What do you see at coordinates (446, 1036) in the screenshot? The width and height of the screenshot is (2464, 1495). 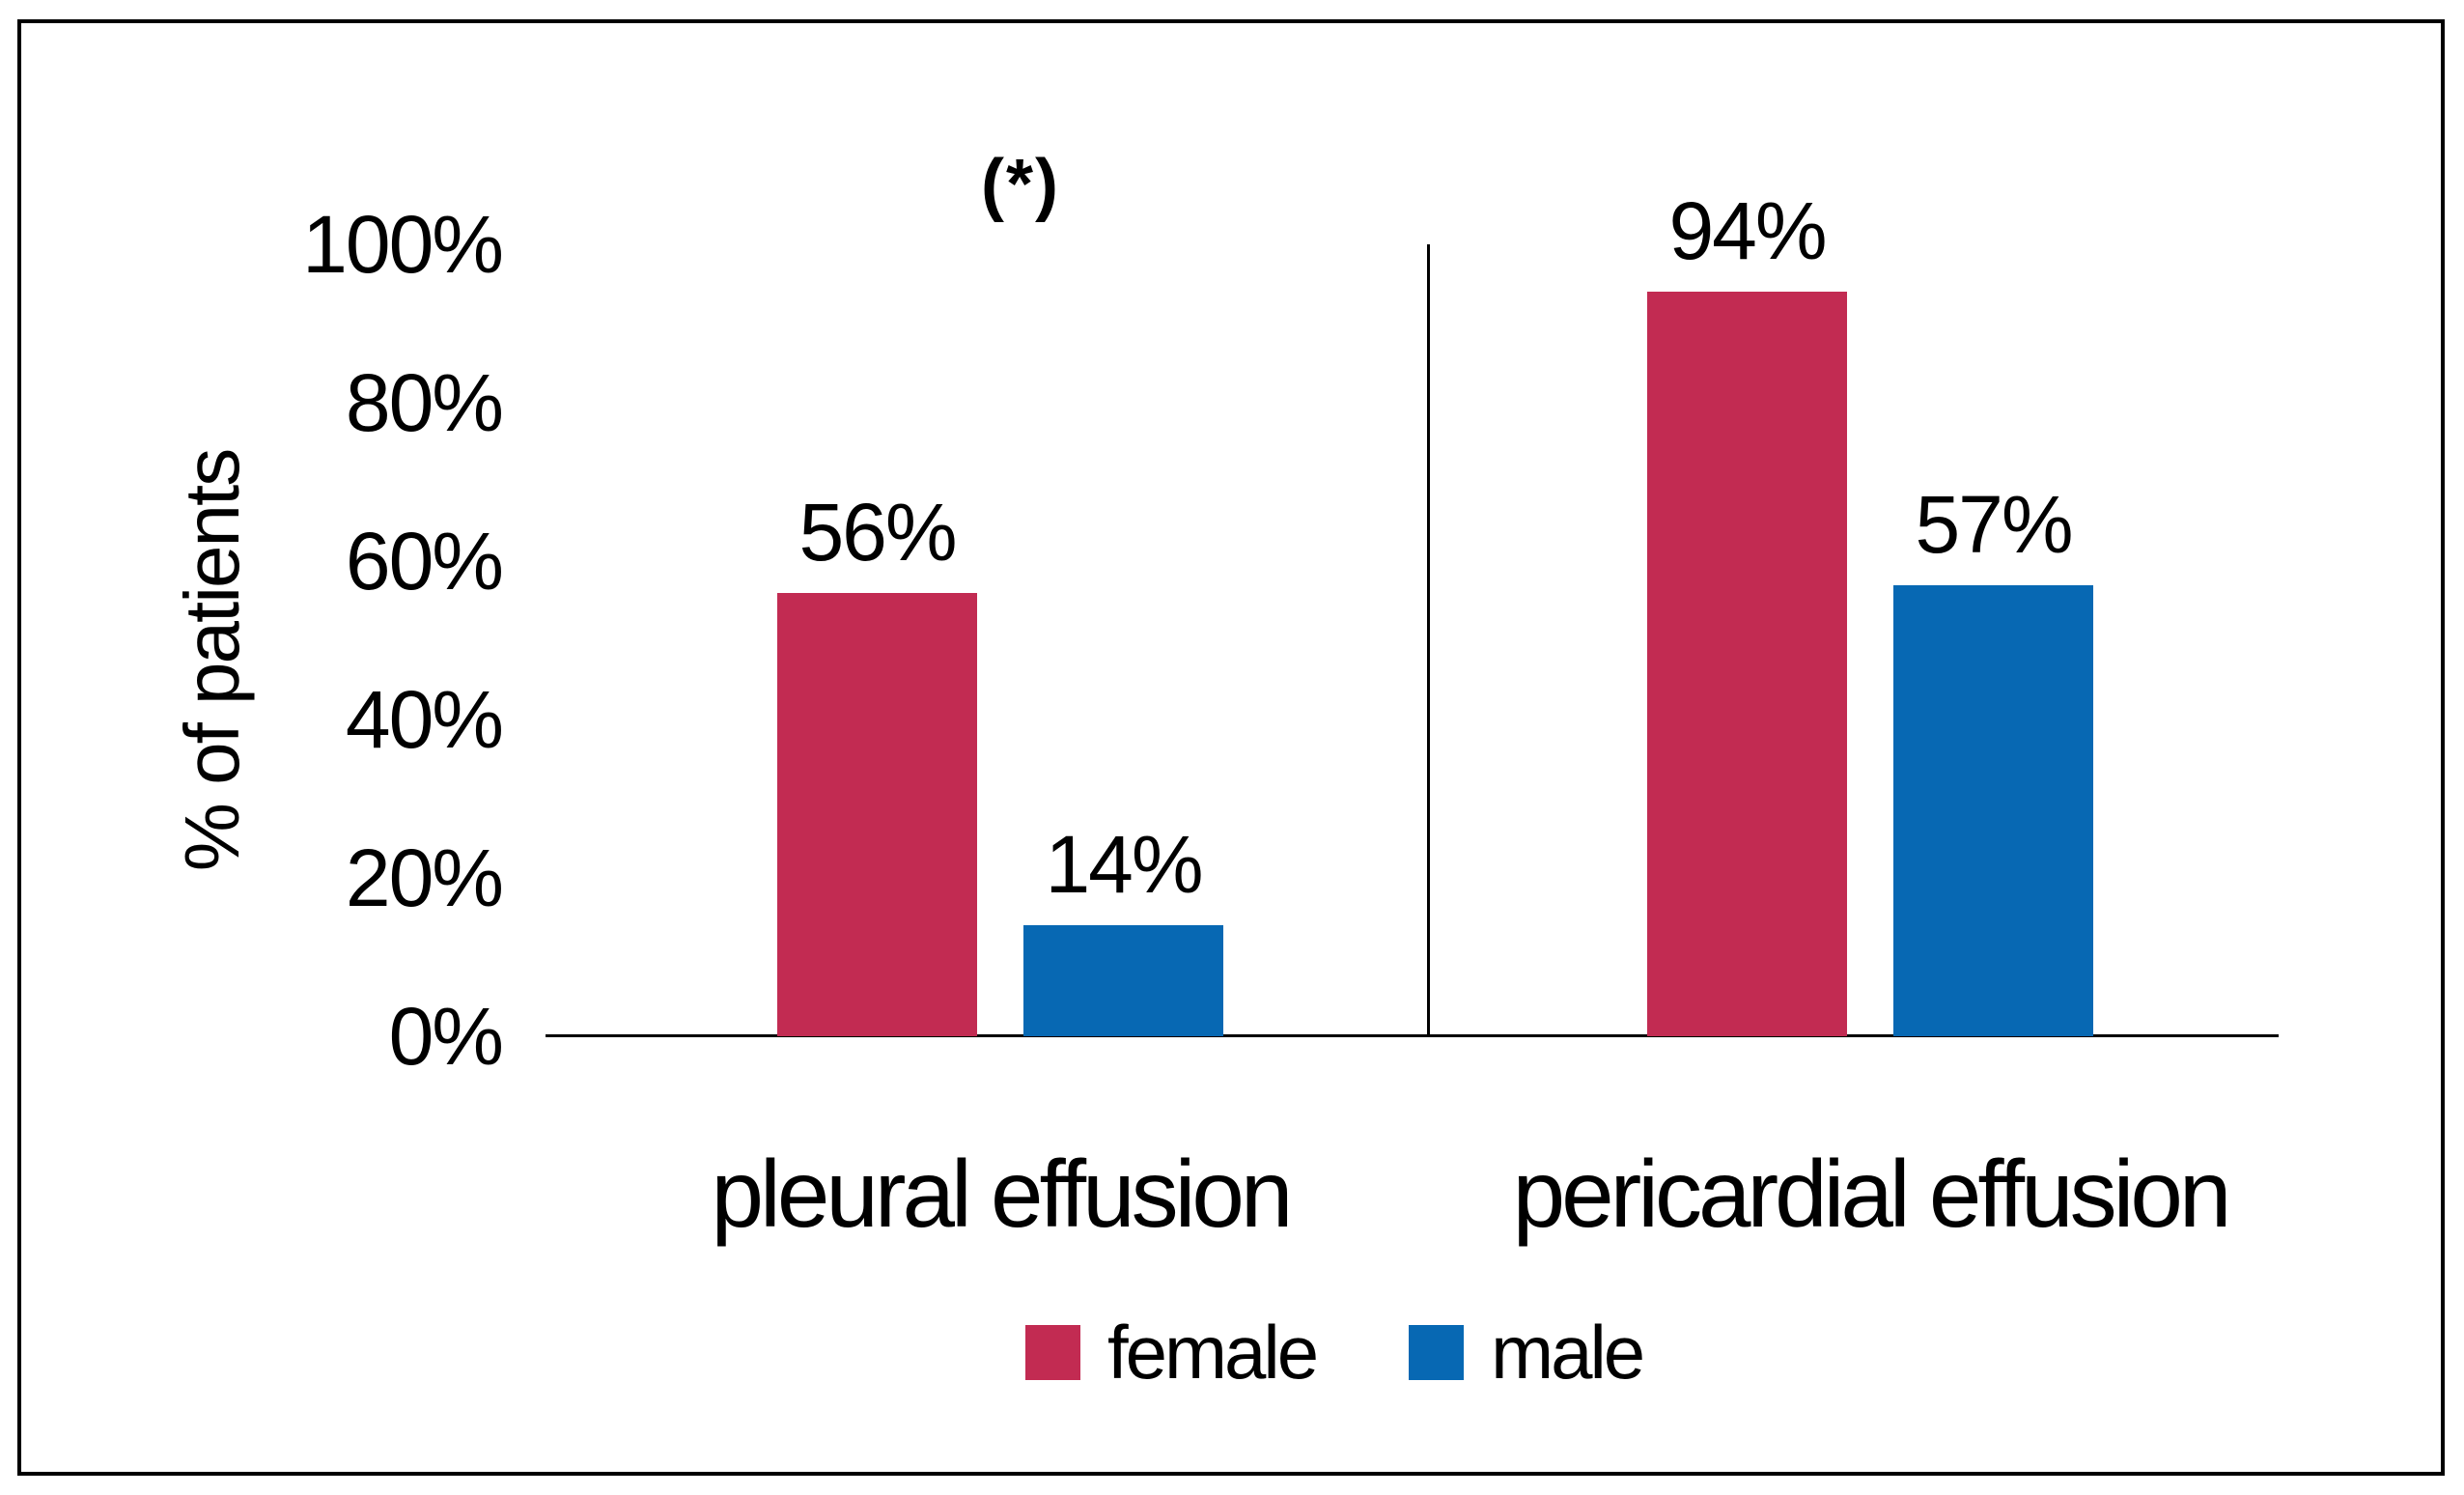 I see `y-tick-label: 0%` at bounding box center [446, 1036].